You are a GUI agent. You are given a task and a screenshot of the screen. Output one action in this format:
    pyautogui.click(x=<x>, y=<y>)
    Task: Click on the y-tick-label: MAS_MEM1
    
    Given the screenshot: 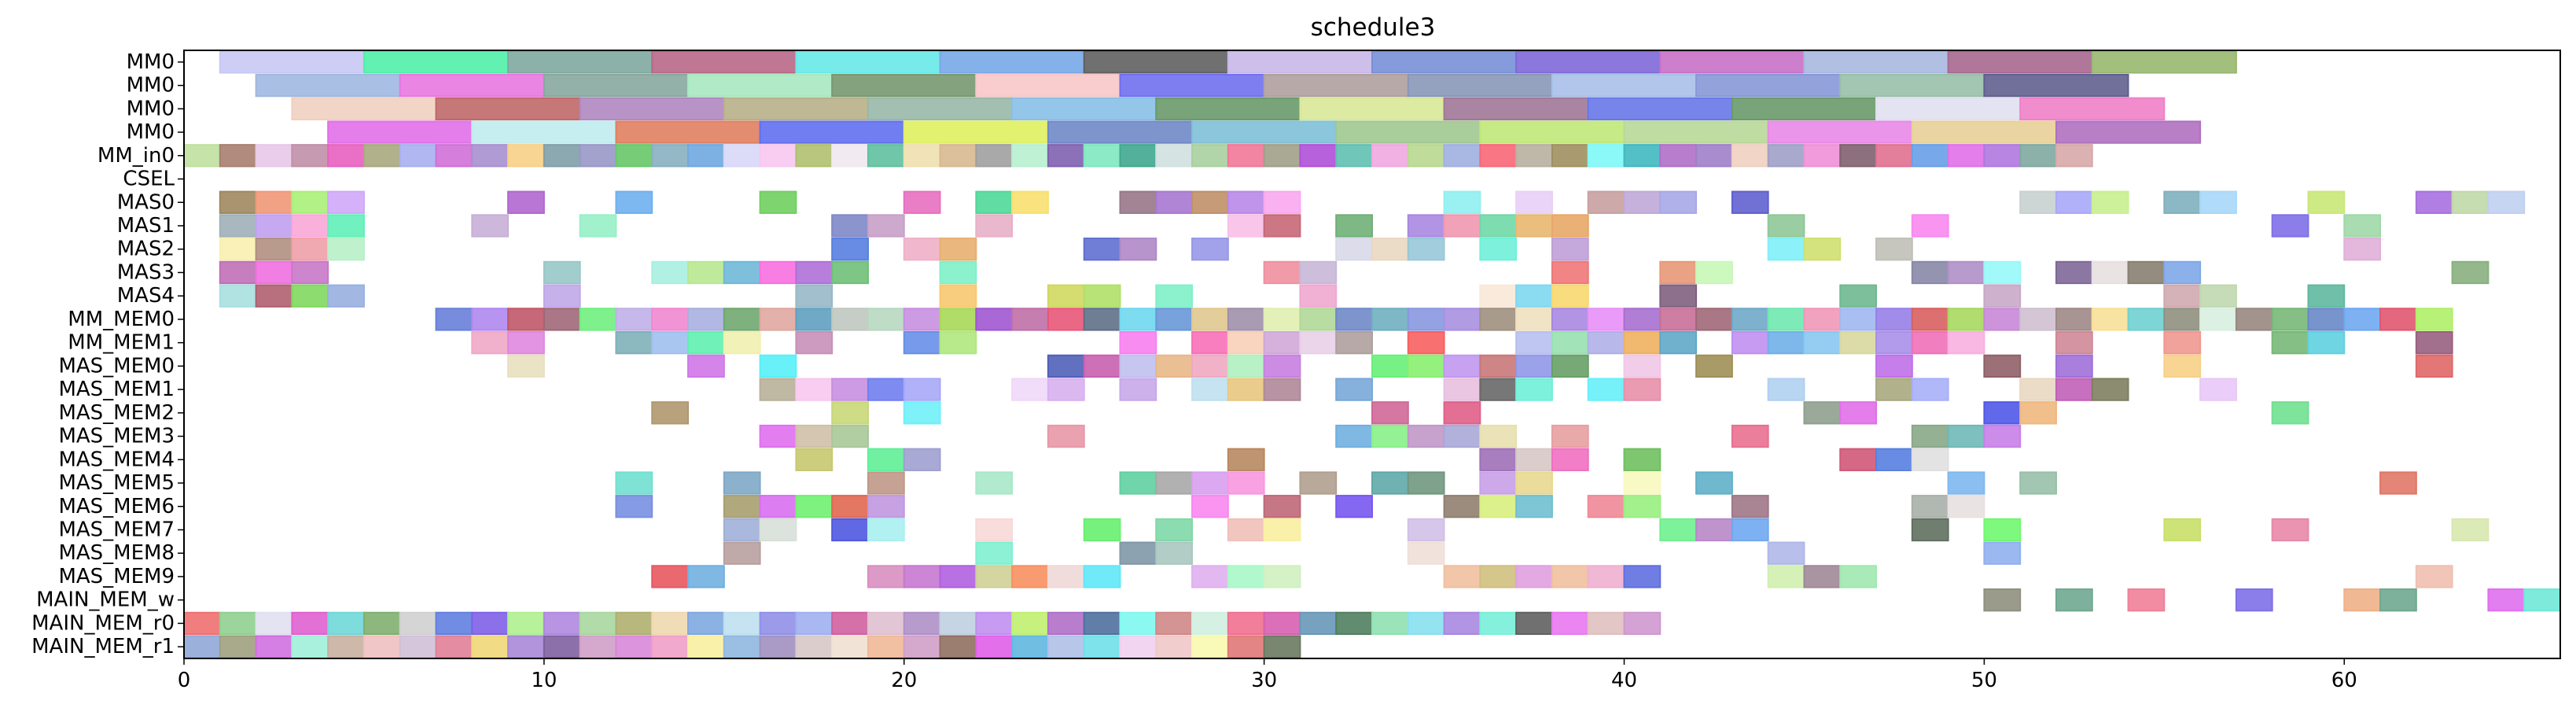 What is the action you would take?
    pyautogui.click(x=116, y=389)
    